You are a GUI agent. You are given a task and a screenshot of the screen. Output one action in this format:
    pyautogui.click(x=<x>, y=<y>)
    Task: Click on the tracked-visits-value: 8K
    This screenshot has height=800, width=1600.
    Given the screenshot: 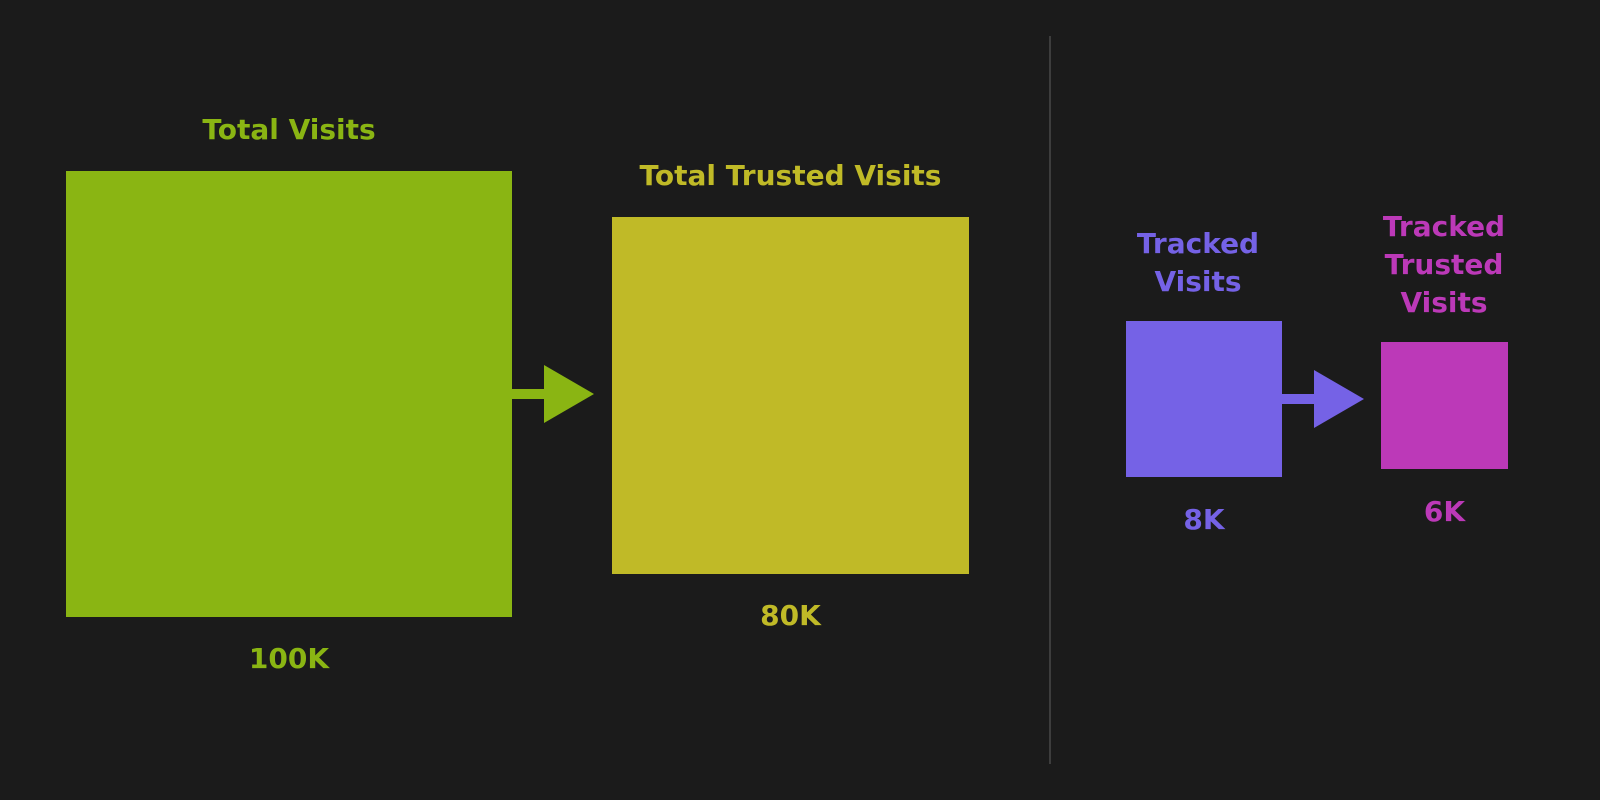 What is the action you would take?
    pyautogui.click(x=1204, y=519)
    